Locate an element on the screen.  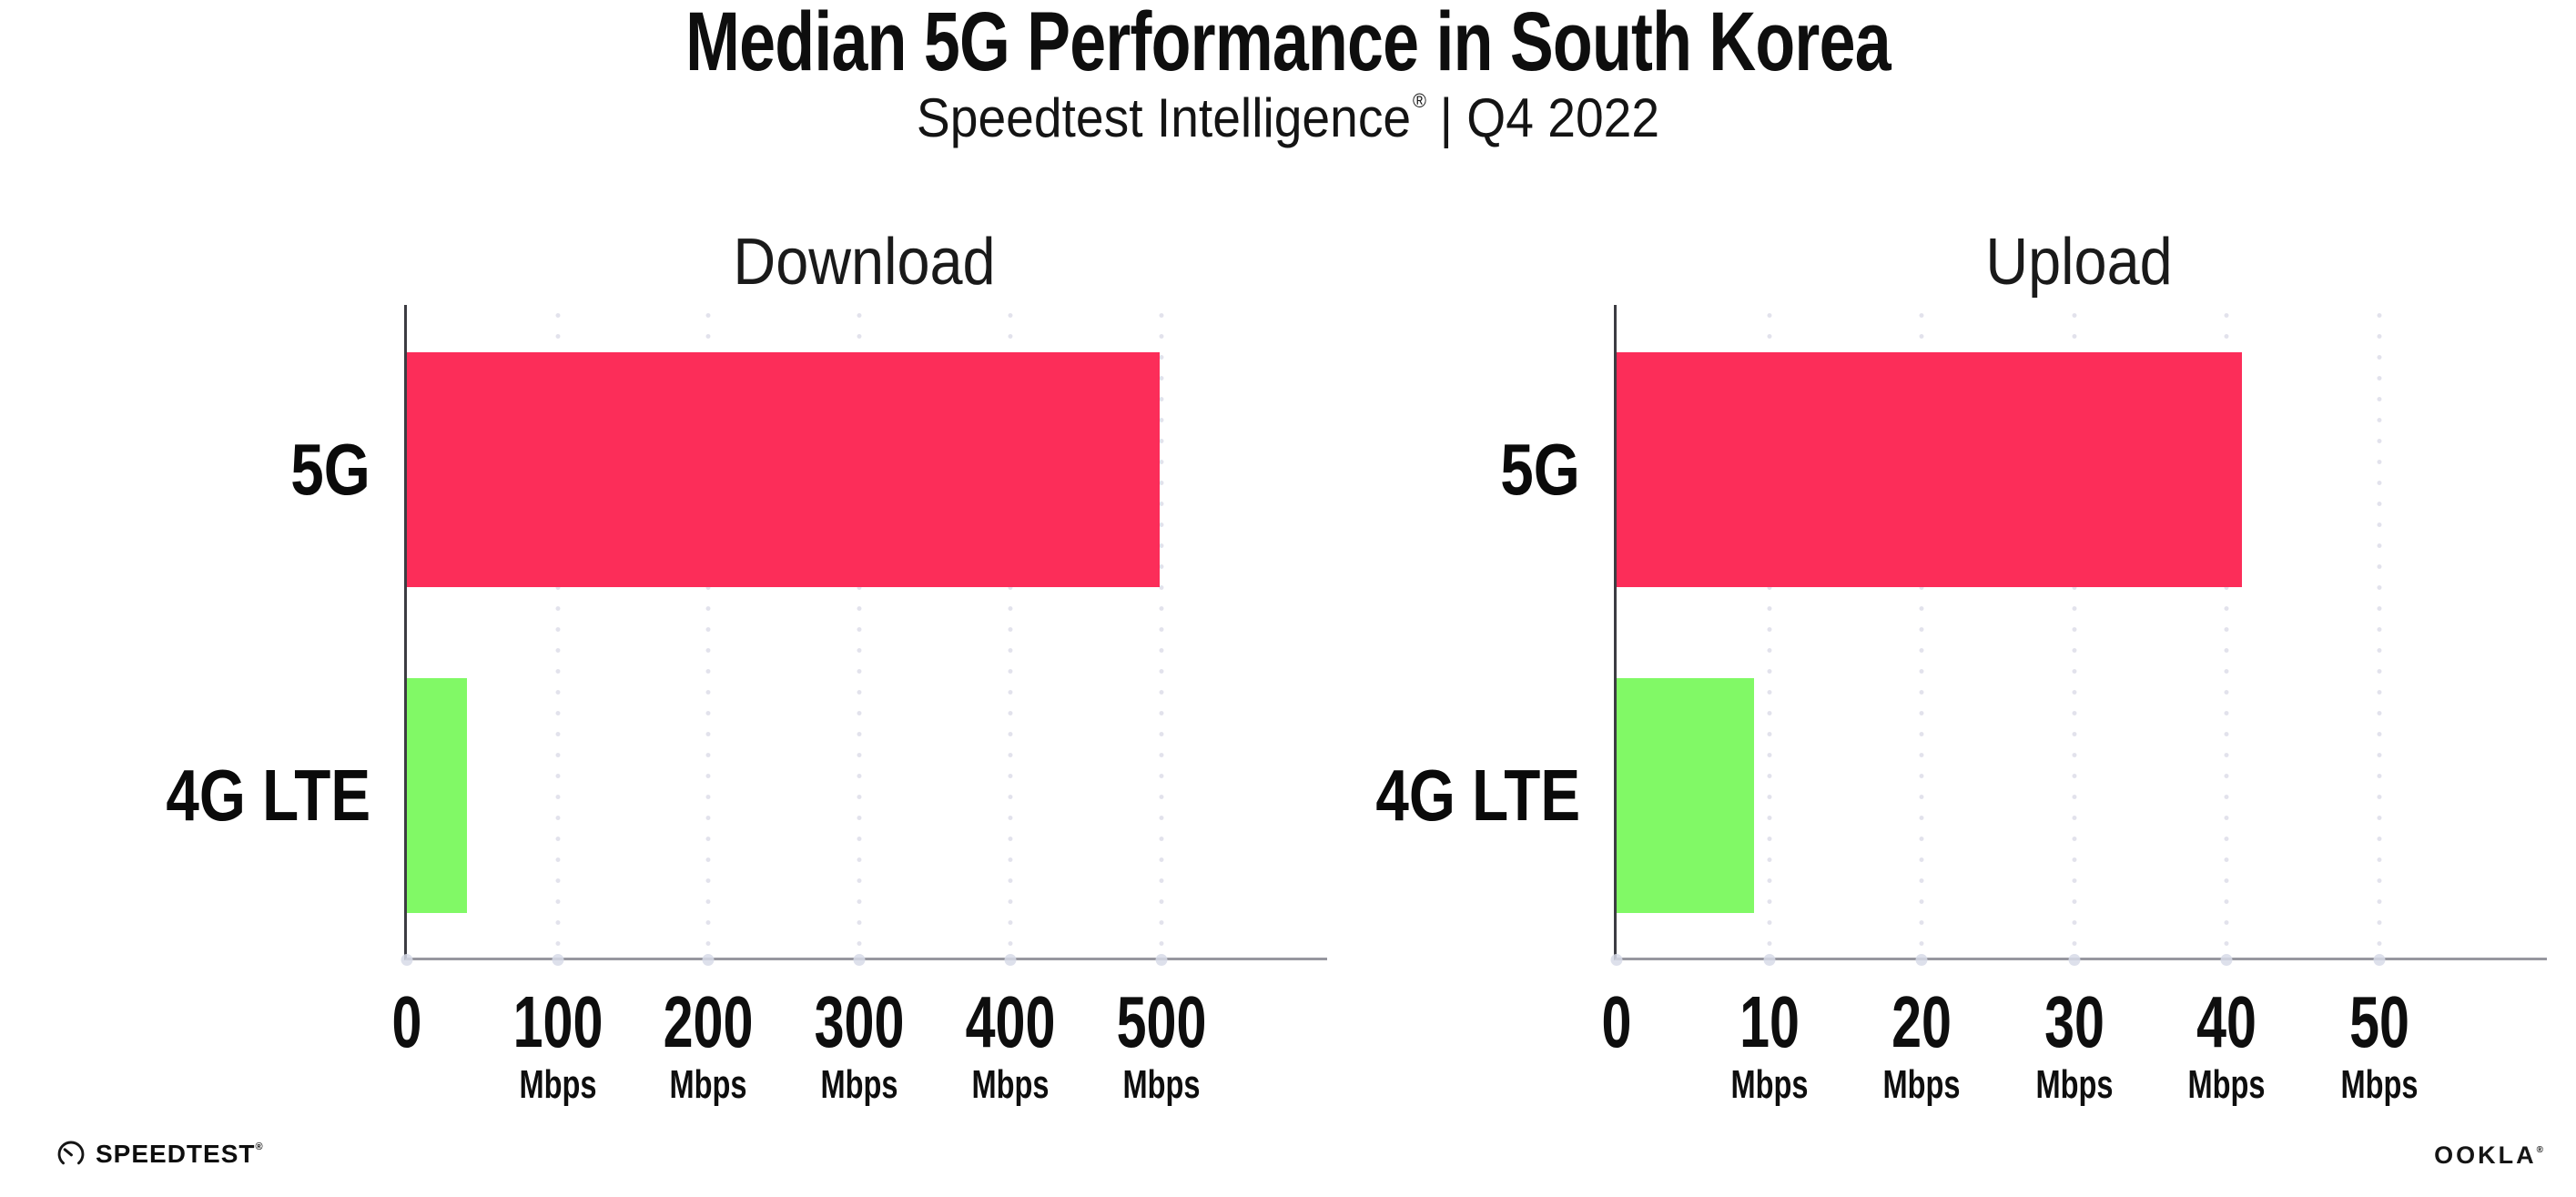
tick-value: 20 is located at coordinates (1921, 1021).